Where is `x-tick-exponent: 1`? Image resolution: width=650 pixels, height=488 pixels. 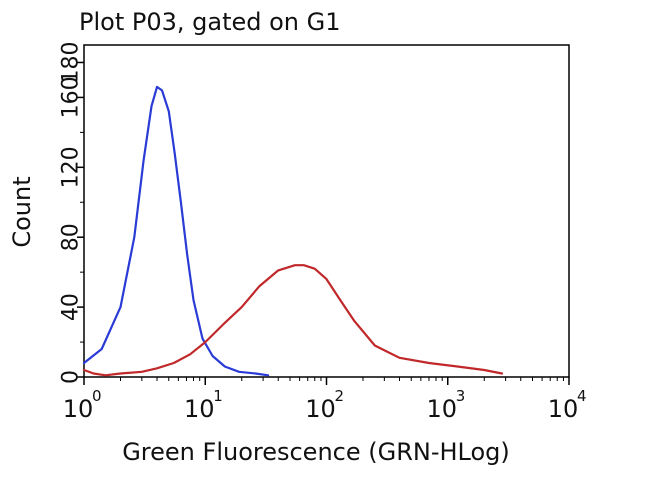 x-tick-exponent: 1 is located at coordinates (218, 396).